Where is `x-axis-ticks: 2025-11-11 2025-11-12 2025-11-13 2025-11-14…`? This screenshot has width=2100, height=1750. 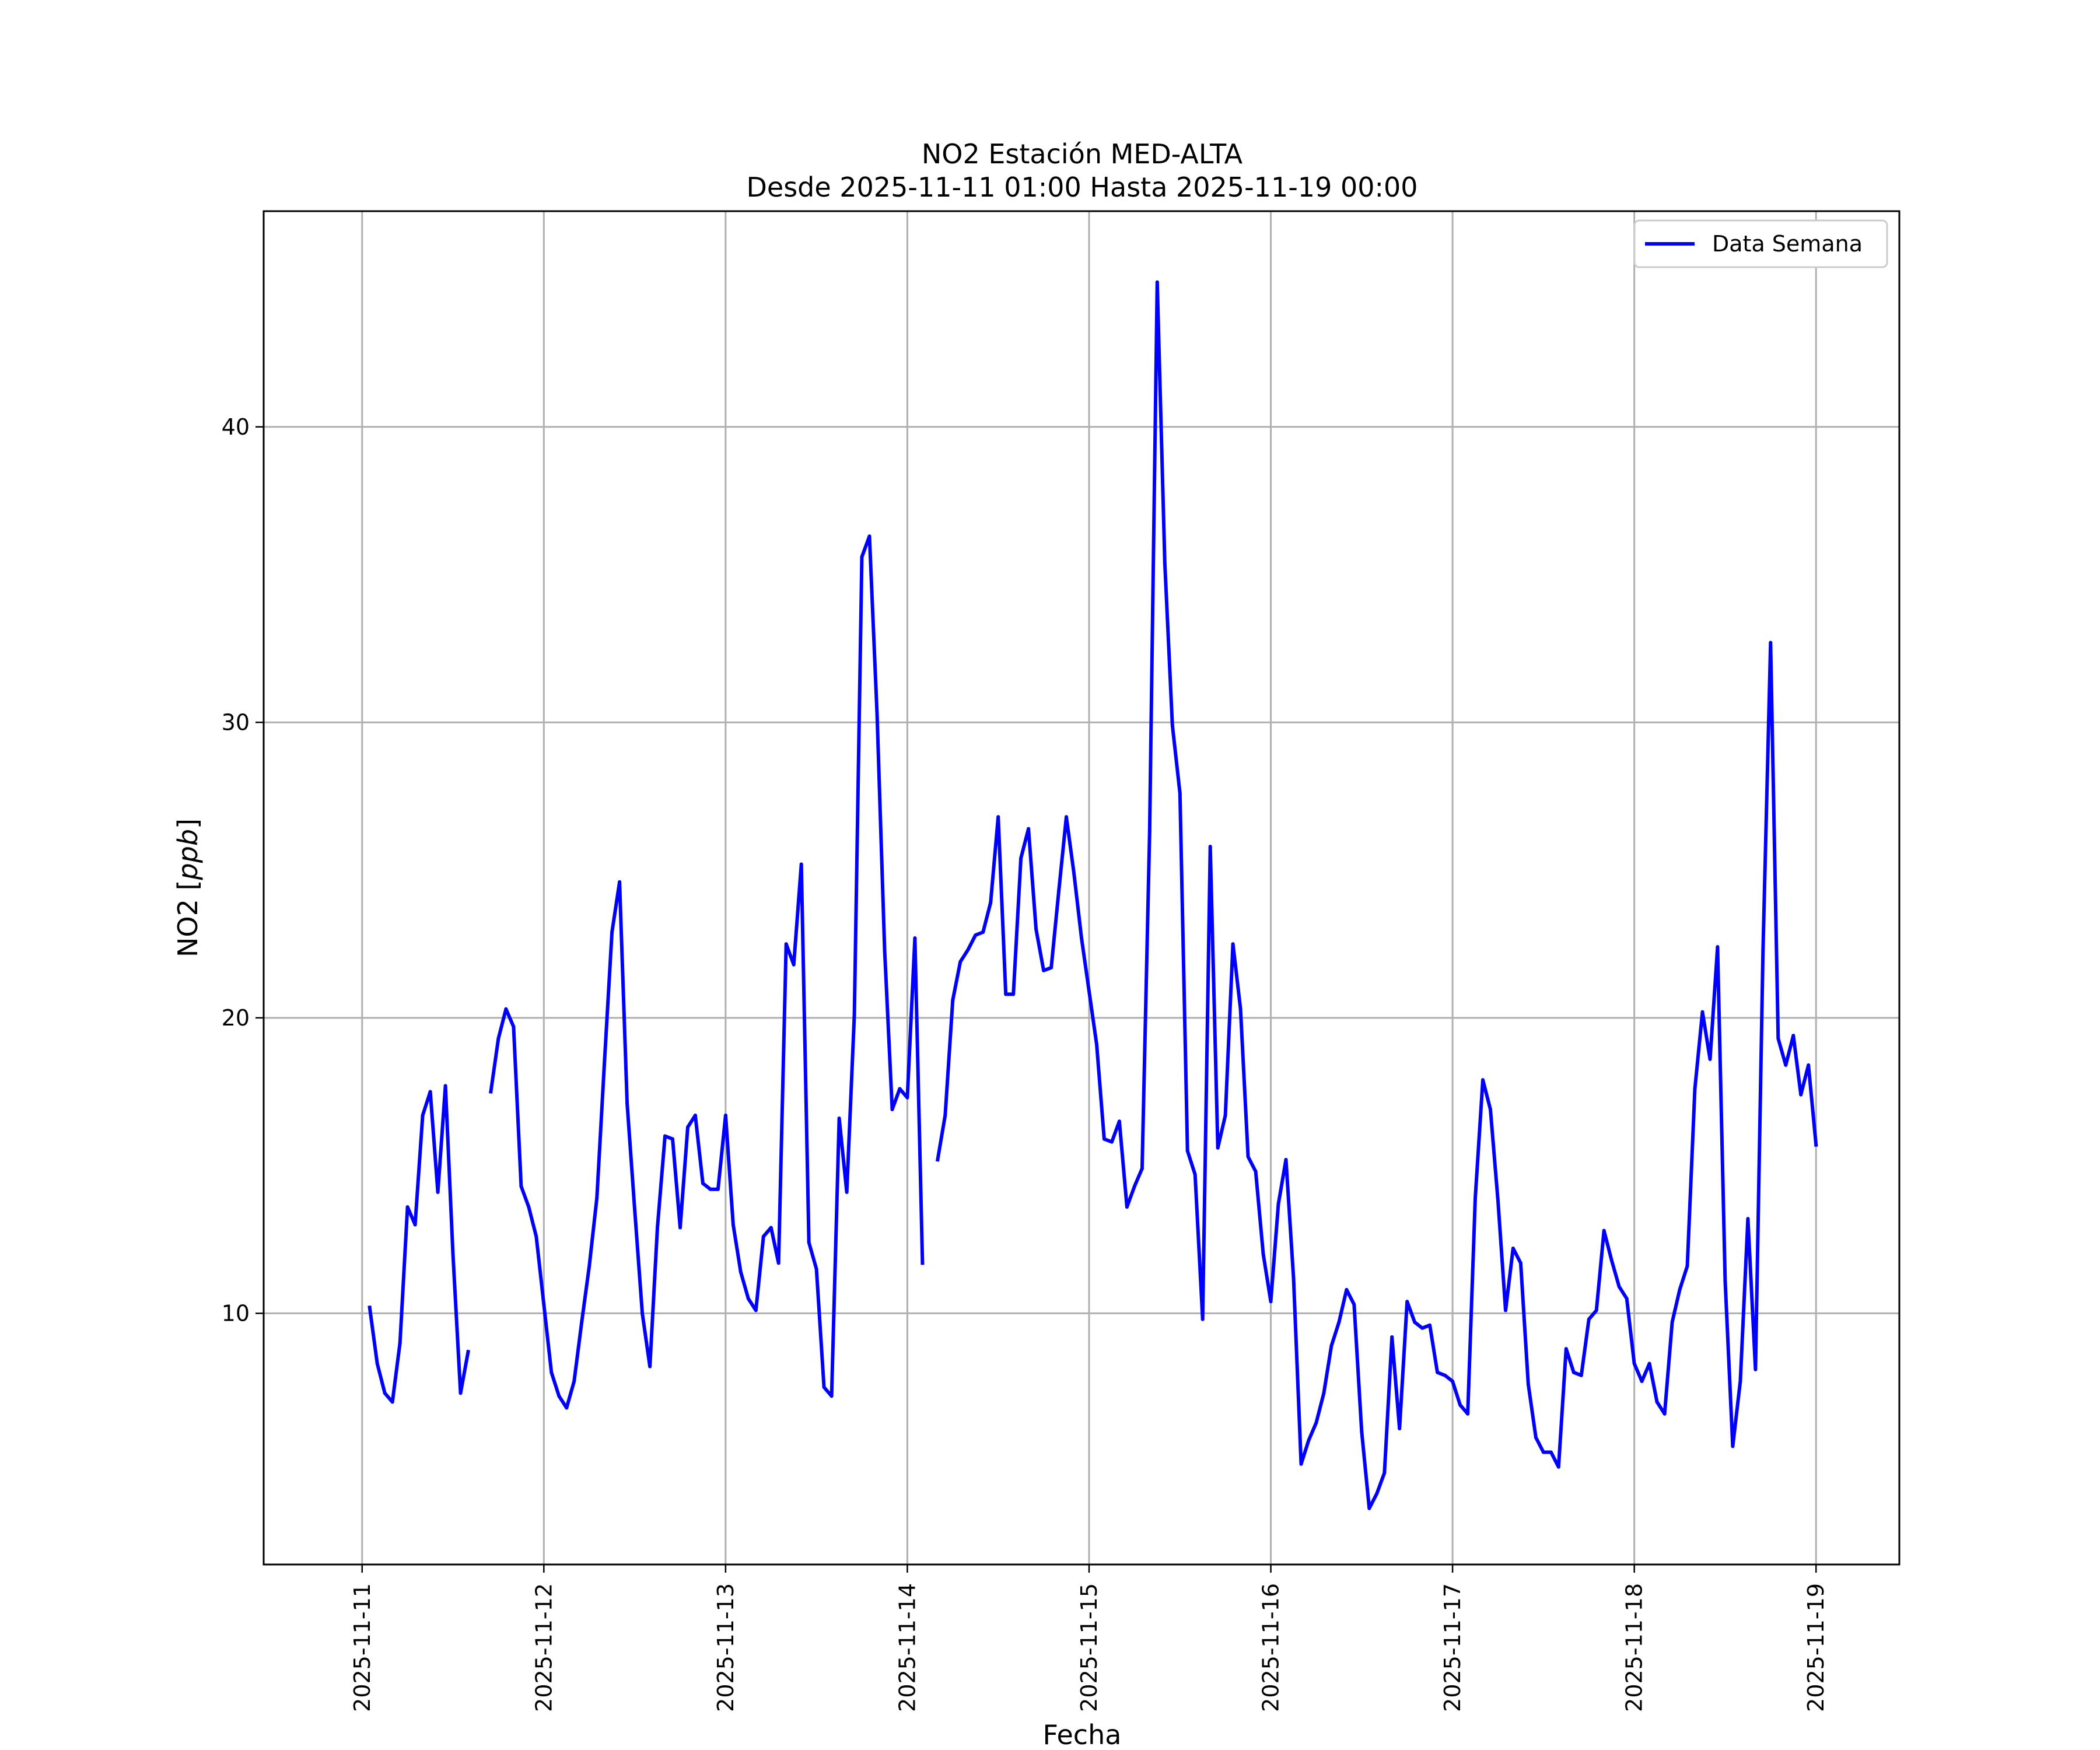
x-axis-ticks: 2025-11-11 2025-11-12 2025-11-13 2025-11-14… is located at coordinates (1089, 1638).